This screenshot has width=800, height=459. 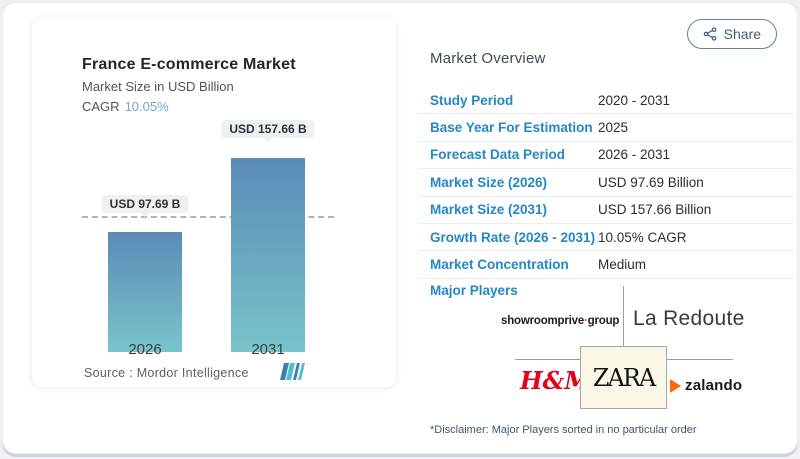 I want to click on table-row: Forecast Data Period 2026 - 2031, so click(x=605, y=156).